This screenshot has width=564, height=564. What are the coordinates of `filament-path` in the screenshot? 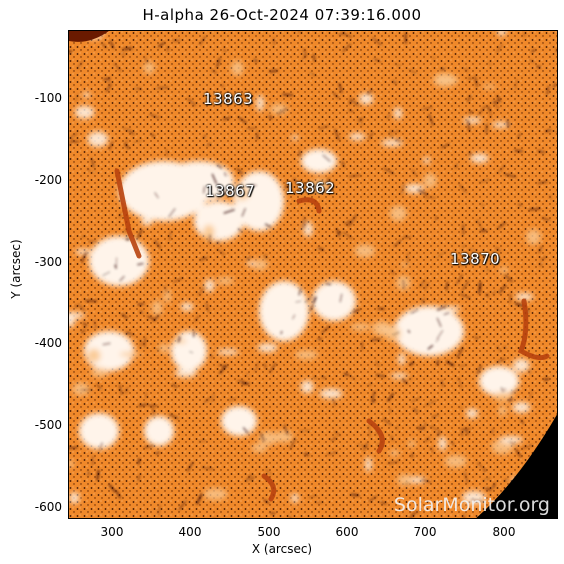 It's located at (128, 213).